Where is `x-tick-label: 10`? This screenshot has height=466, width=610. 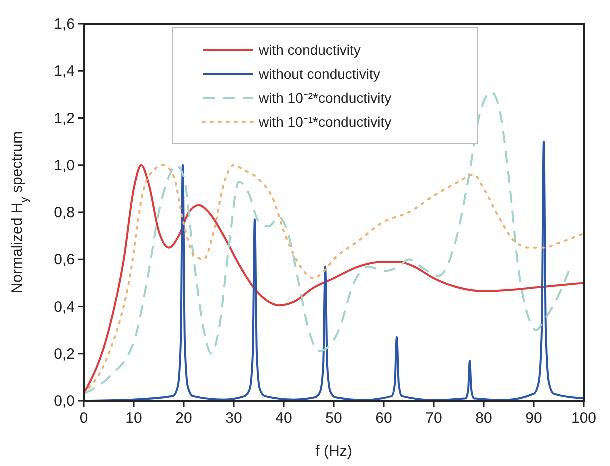 x-tick-label: 10 is located at coordinates (134, 418).